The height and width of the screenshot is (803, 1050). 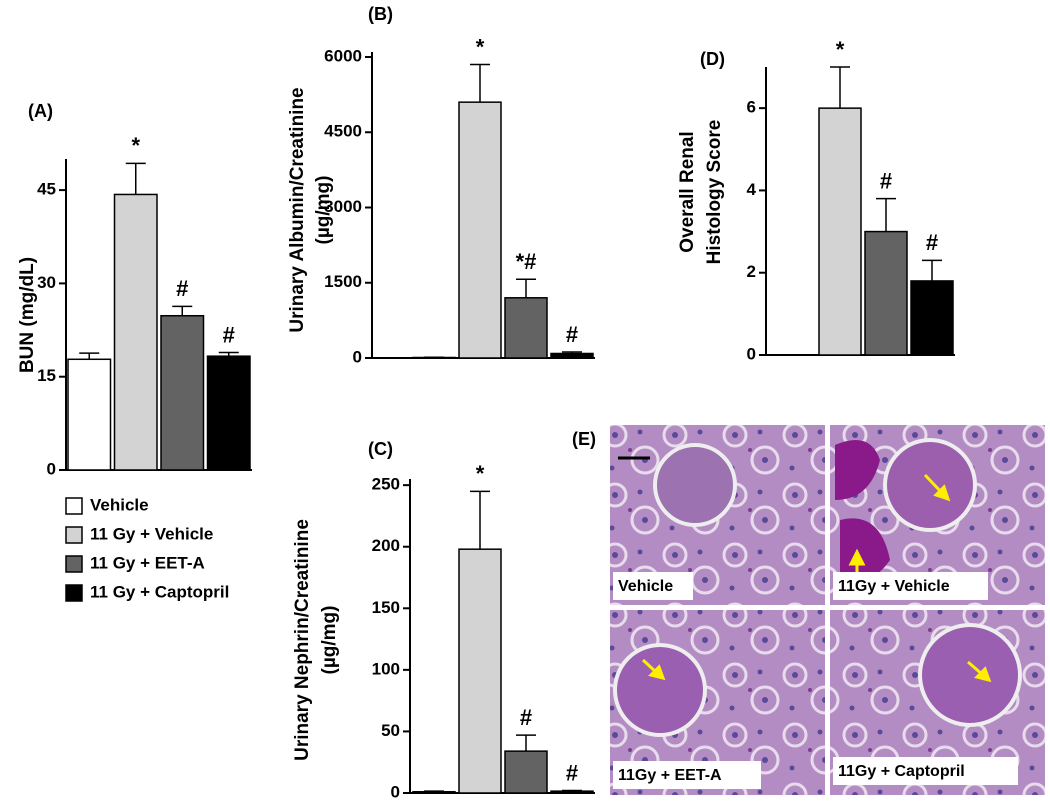 I want to click on legend-label: 11 Gy + EET-A, so click(x=147, y=562).